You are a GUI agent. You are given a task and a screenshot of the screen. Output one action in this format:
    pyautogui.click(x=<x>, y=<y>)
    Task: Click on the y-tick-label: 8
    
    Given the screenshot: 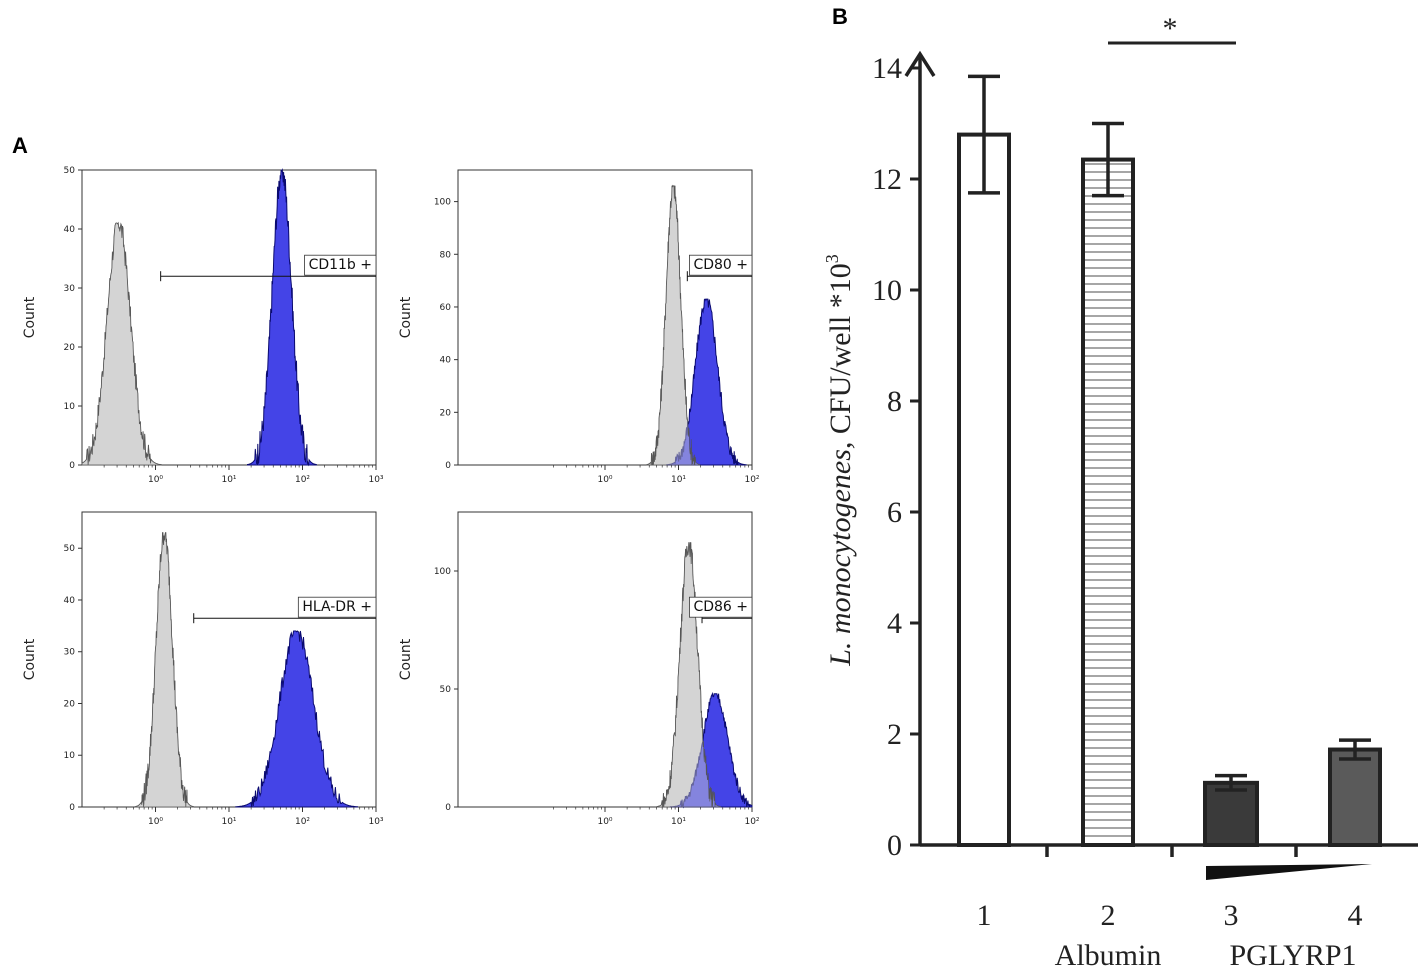 What is the action you would take?
    pyautogui.click(x=894, y=401)
    